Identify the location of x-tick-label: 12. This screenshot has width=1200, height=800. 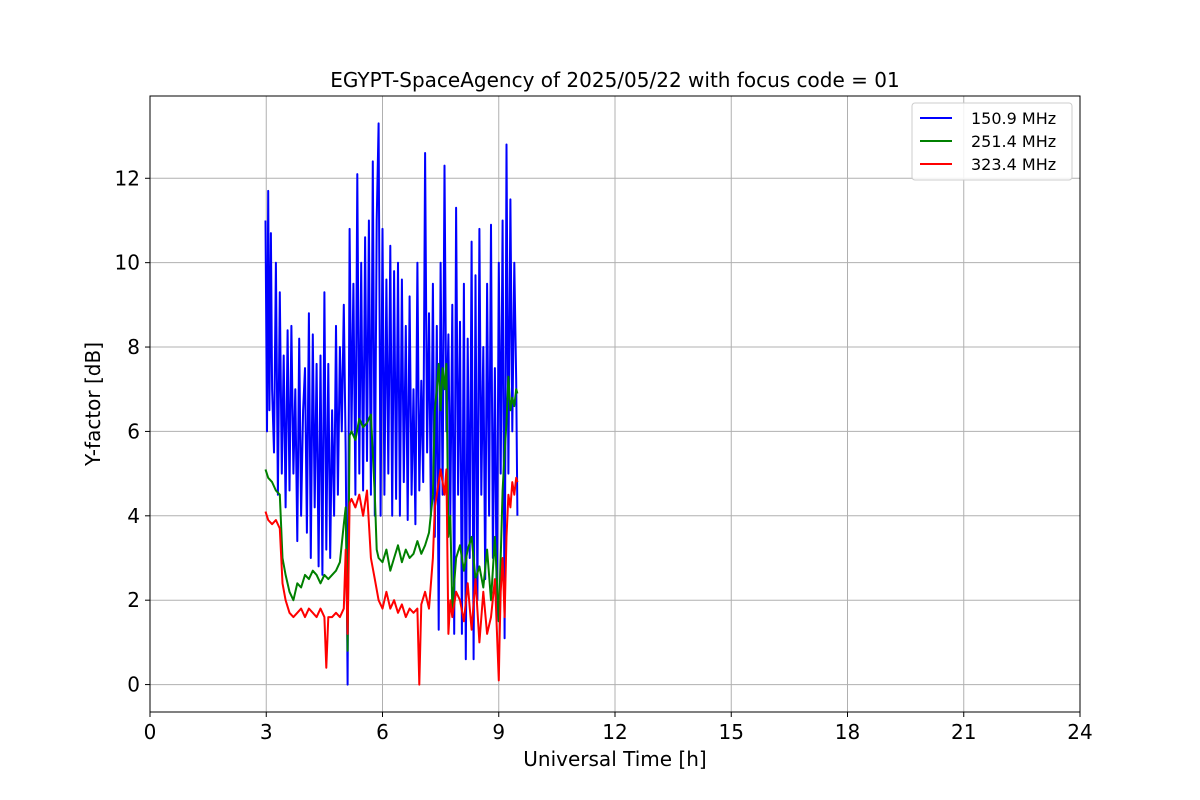
(614, 732).